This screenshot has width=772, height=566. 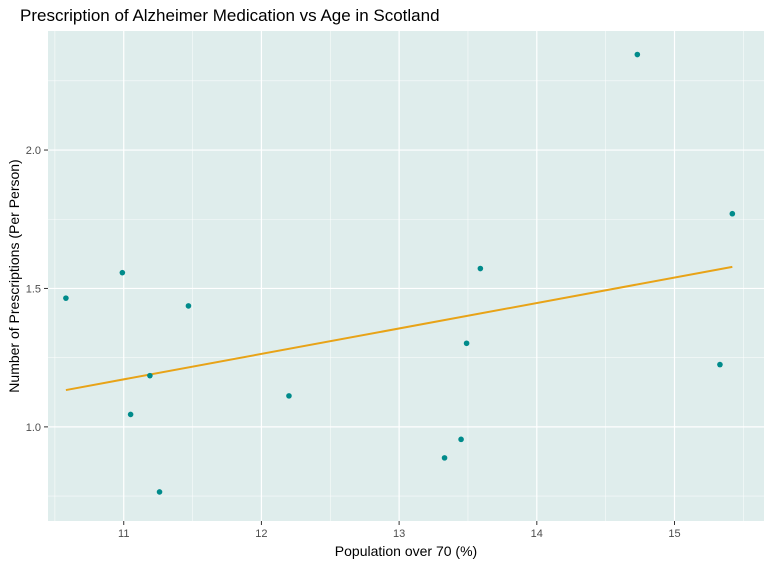 I want to click on y-tick-label: 1.0, so click(x=33, y=428).